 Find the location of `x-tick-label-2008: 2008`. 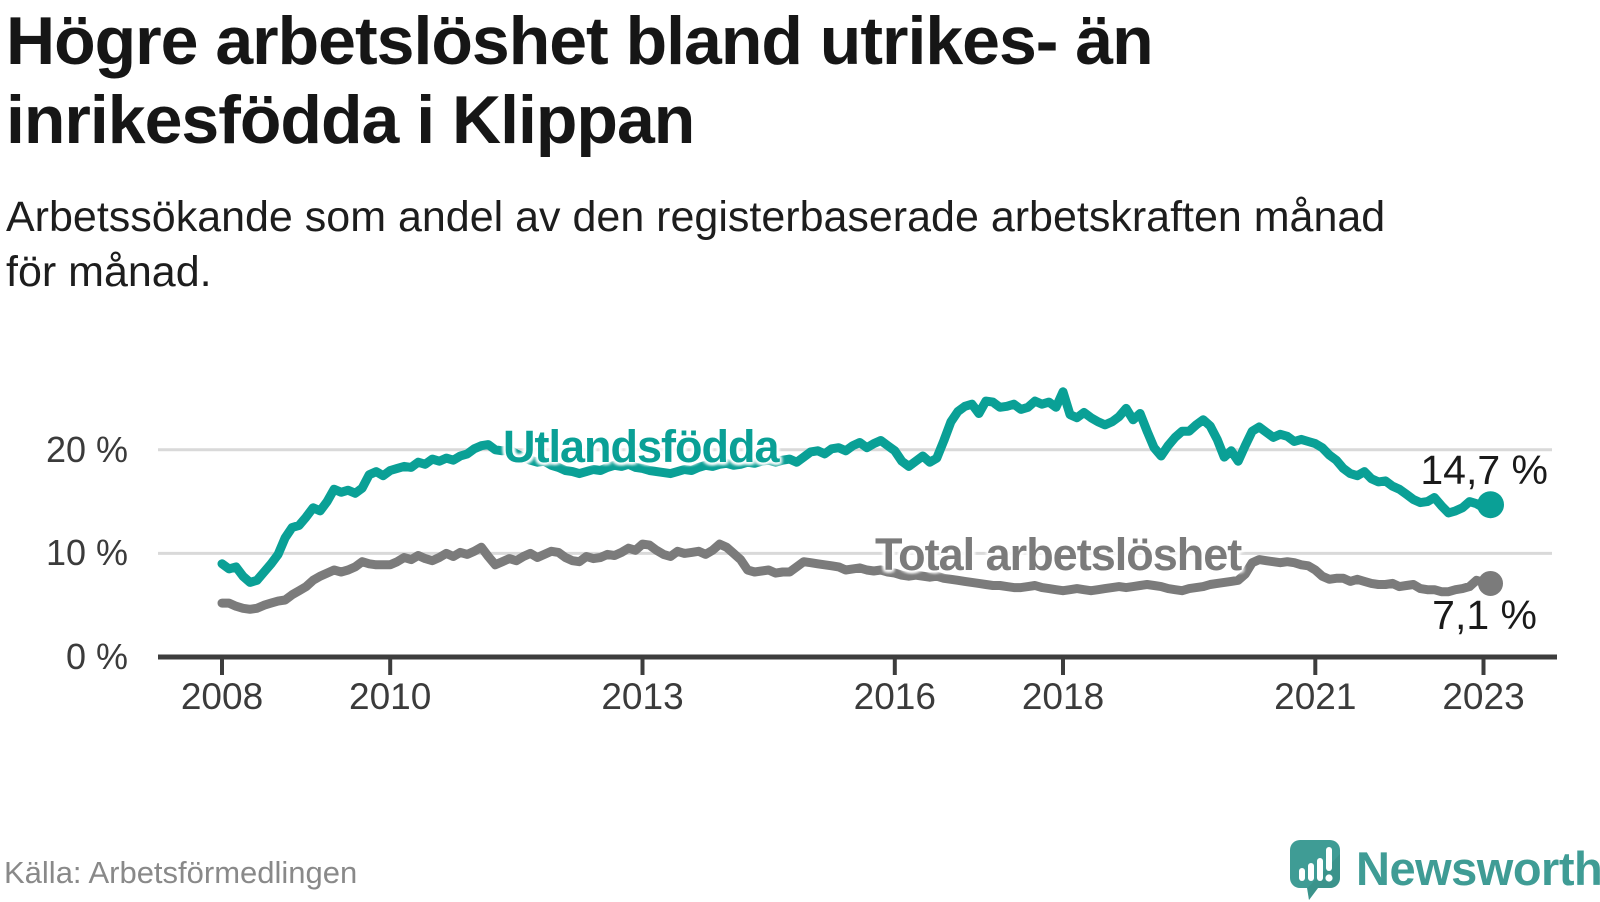

x-tick-label-2008: 2008 is located at coordinates (222, 696).